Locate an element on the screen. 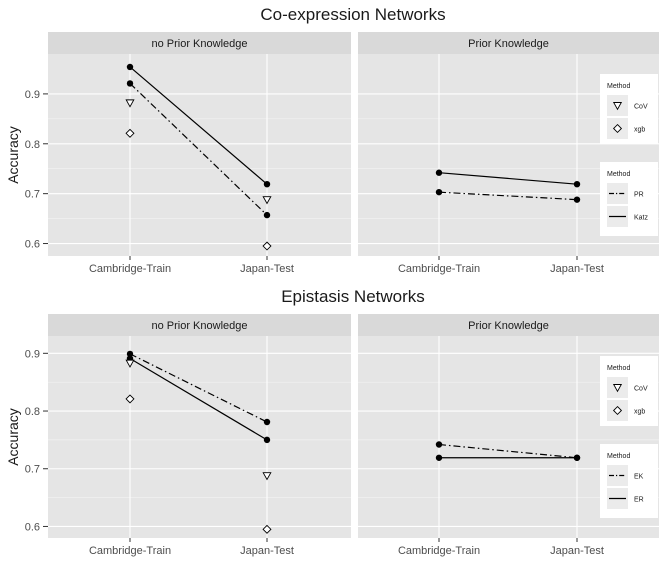  legend: Method PR Katz is located at coordinates (629, 199).